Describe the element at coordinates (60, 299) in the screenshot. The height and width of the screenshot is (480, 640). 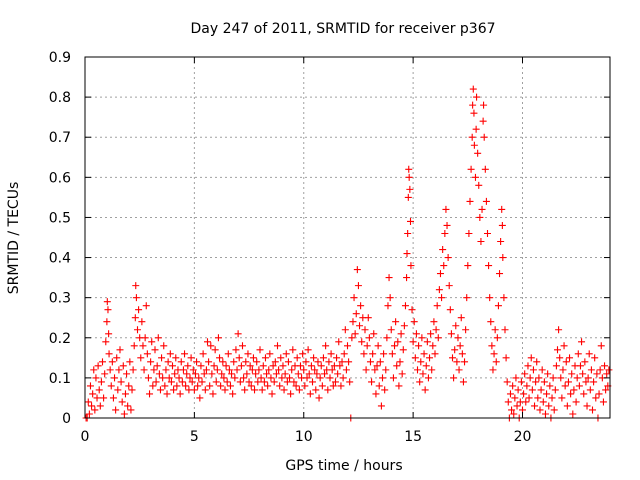
I see `y-tick-label: 0.3` at that location.